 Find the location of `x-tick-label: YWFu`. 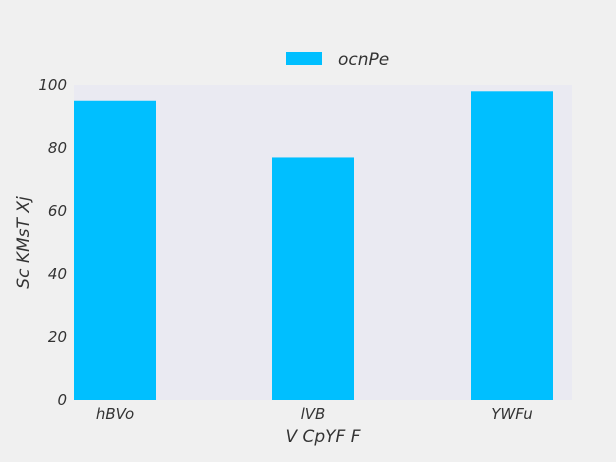

x-tick-label: YWFu is located at coordinates (512, 414).